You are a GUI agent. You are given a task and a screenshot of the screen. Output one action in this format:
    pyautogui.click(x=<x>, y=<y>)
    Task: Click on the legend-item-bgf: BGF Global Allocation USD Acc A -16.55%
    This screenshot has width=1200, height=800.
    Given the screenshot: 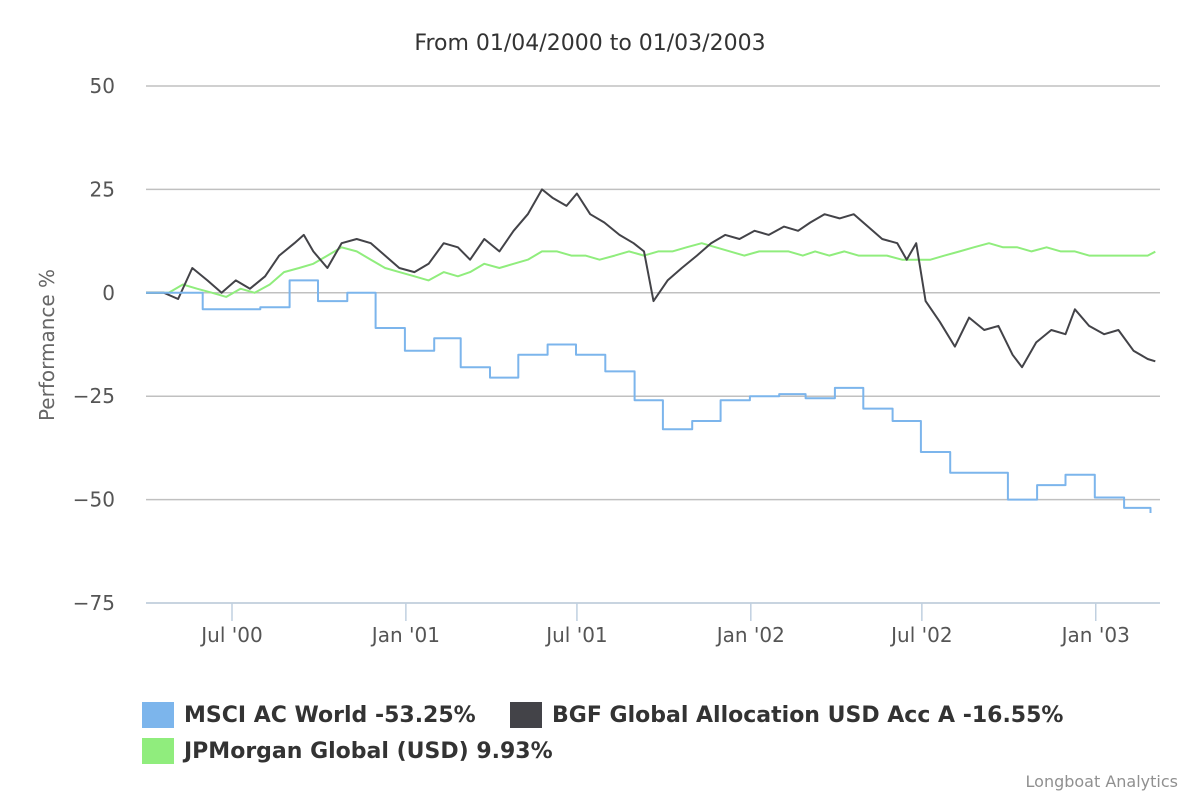 What is the action you would take?
    pyautogui.click(x=786, y=715)
    